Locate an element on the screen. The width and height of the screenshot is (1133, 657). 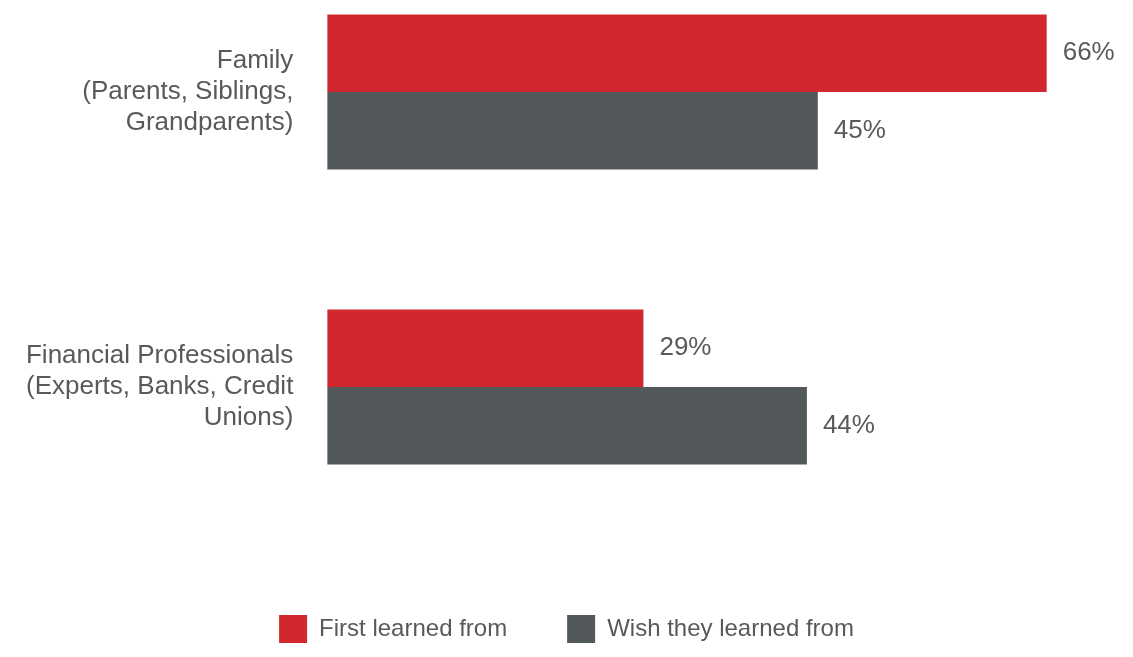
data-label: 66% is located at coordinates (1088, 51).